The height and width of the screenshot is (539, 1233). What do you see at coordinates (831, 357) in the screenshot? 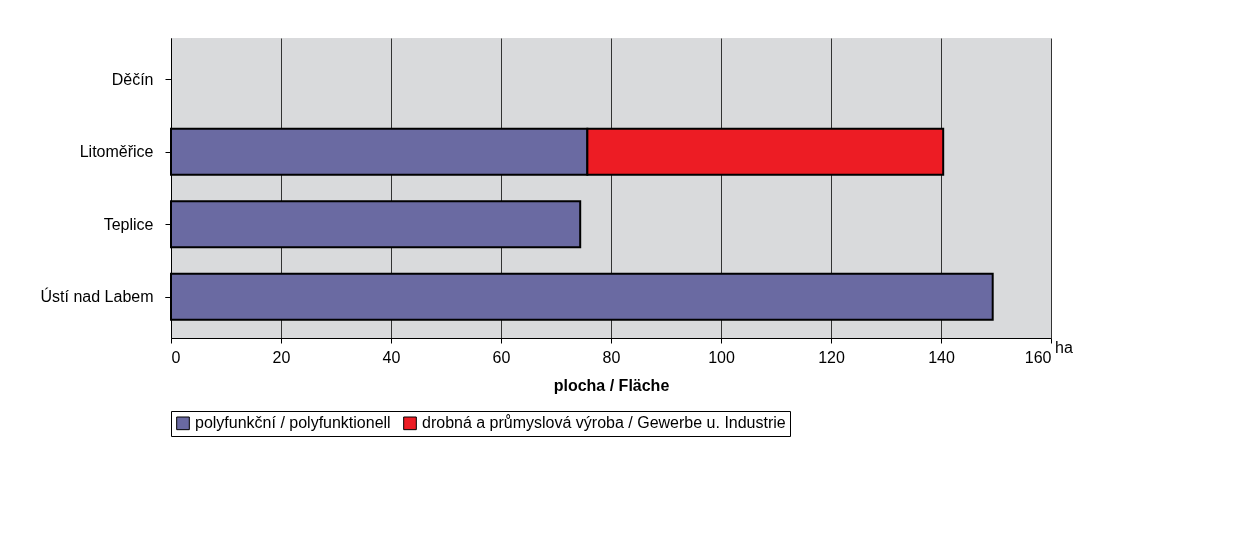
I see `x-tick-label: 120` at bounding box center [831, 357].